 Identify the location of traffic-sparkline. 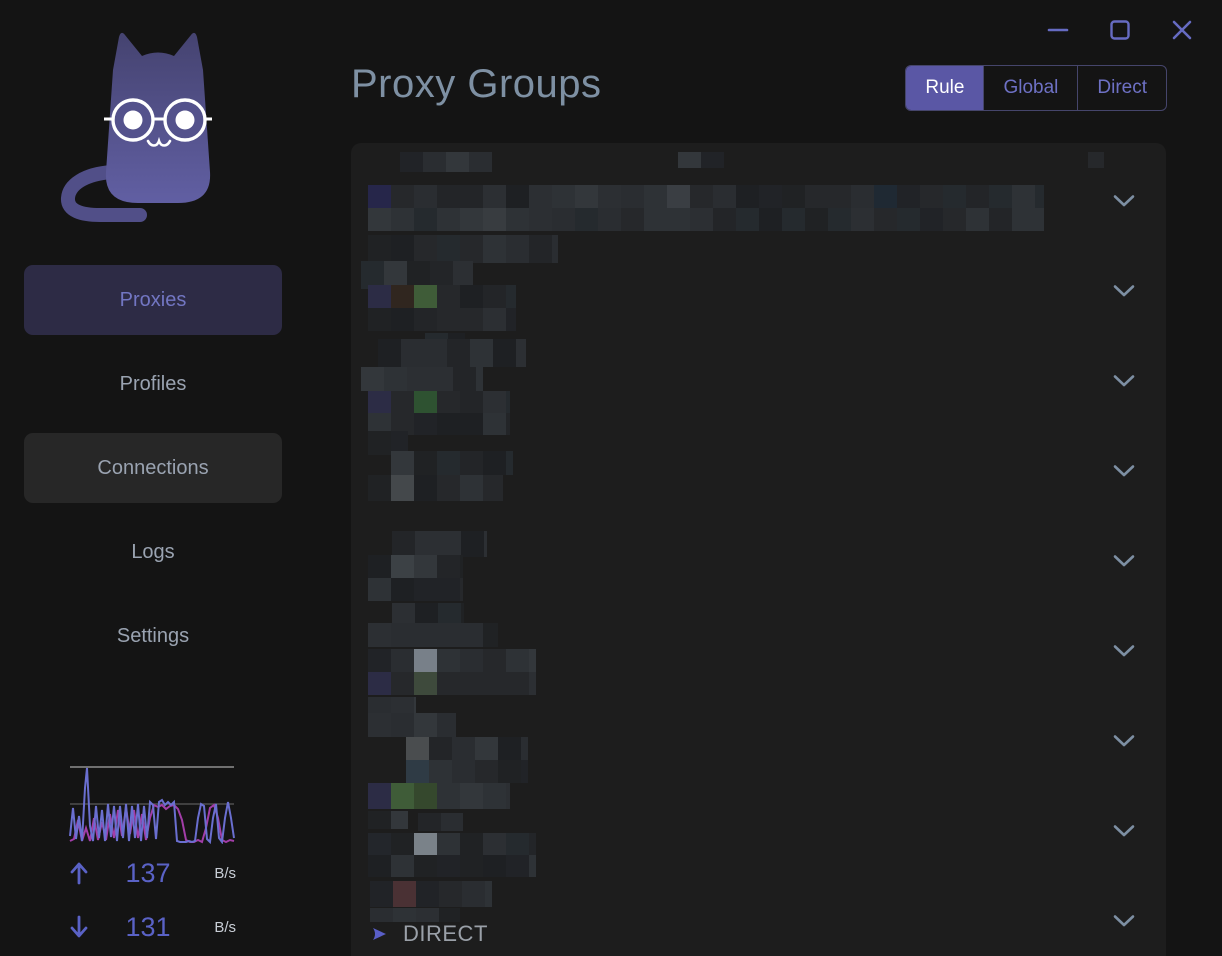
(152, 805).